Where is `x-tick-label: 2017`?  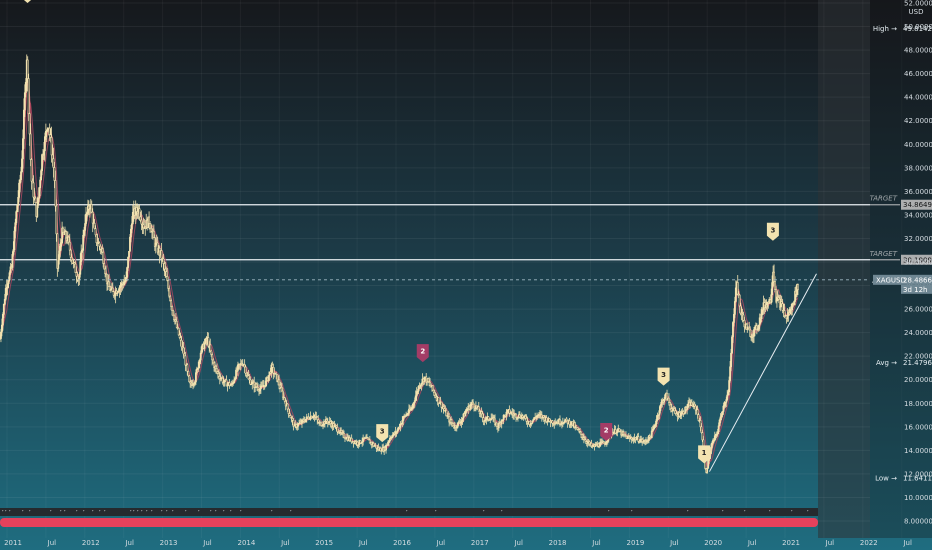
x-tick-label: 2017 is located at coordinates (480, 543).